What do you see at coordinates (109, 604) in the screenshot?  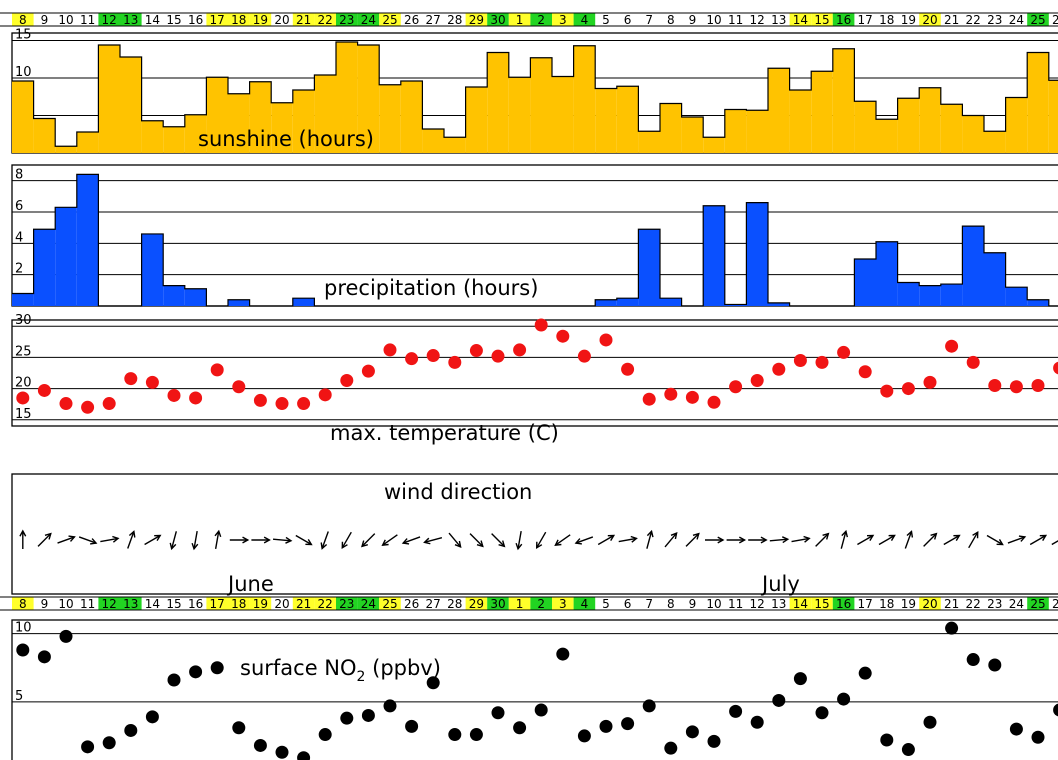 I see `date-label: 12` at bounding box center [109, 604].